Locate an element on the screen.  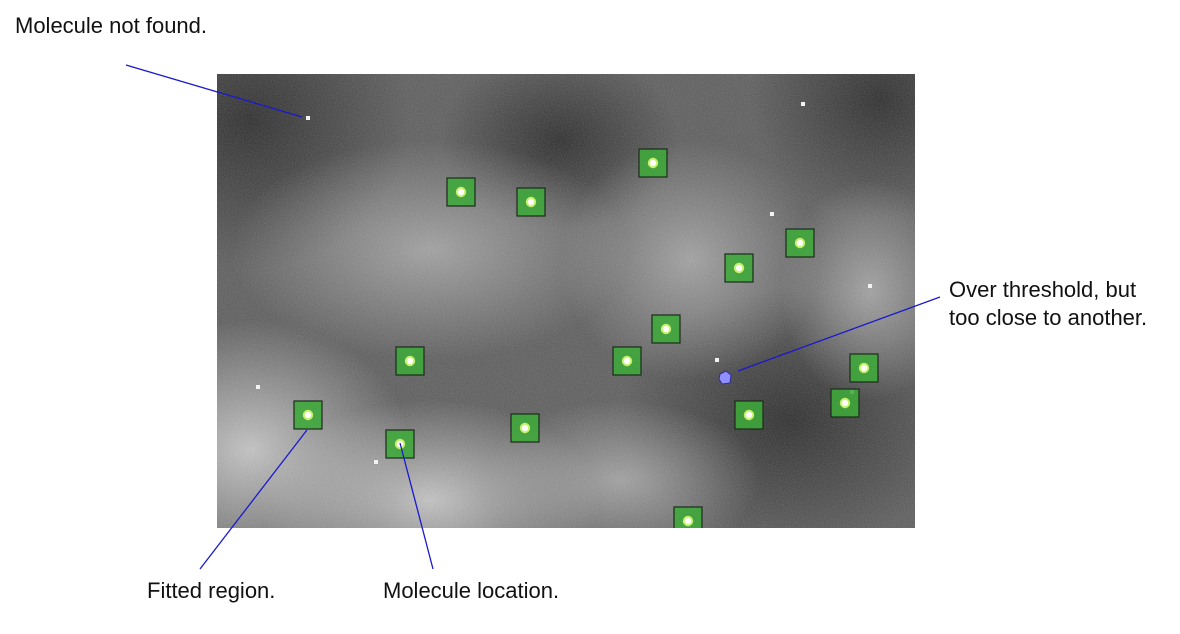
leader-line-location is located at coordinates (416, 506).